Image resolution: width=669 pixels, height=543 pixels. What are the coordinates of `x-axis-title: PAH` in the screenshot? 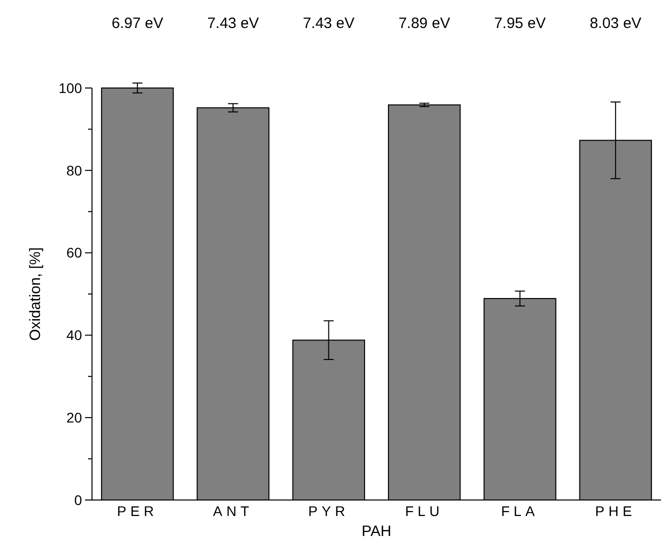 It's located at (377, 531).